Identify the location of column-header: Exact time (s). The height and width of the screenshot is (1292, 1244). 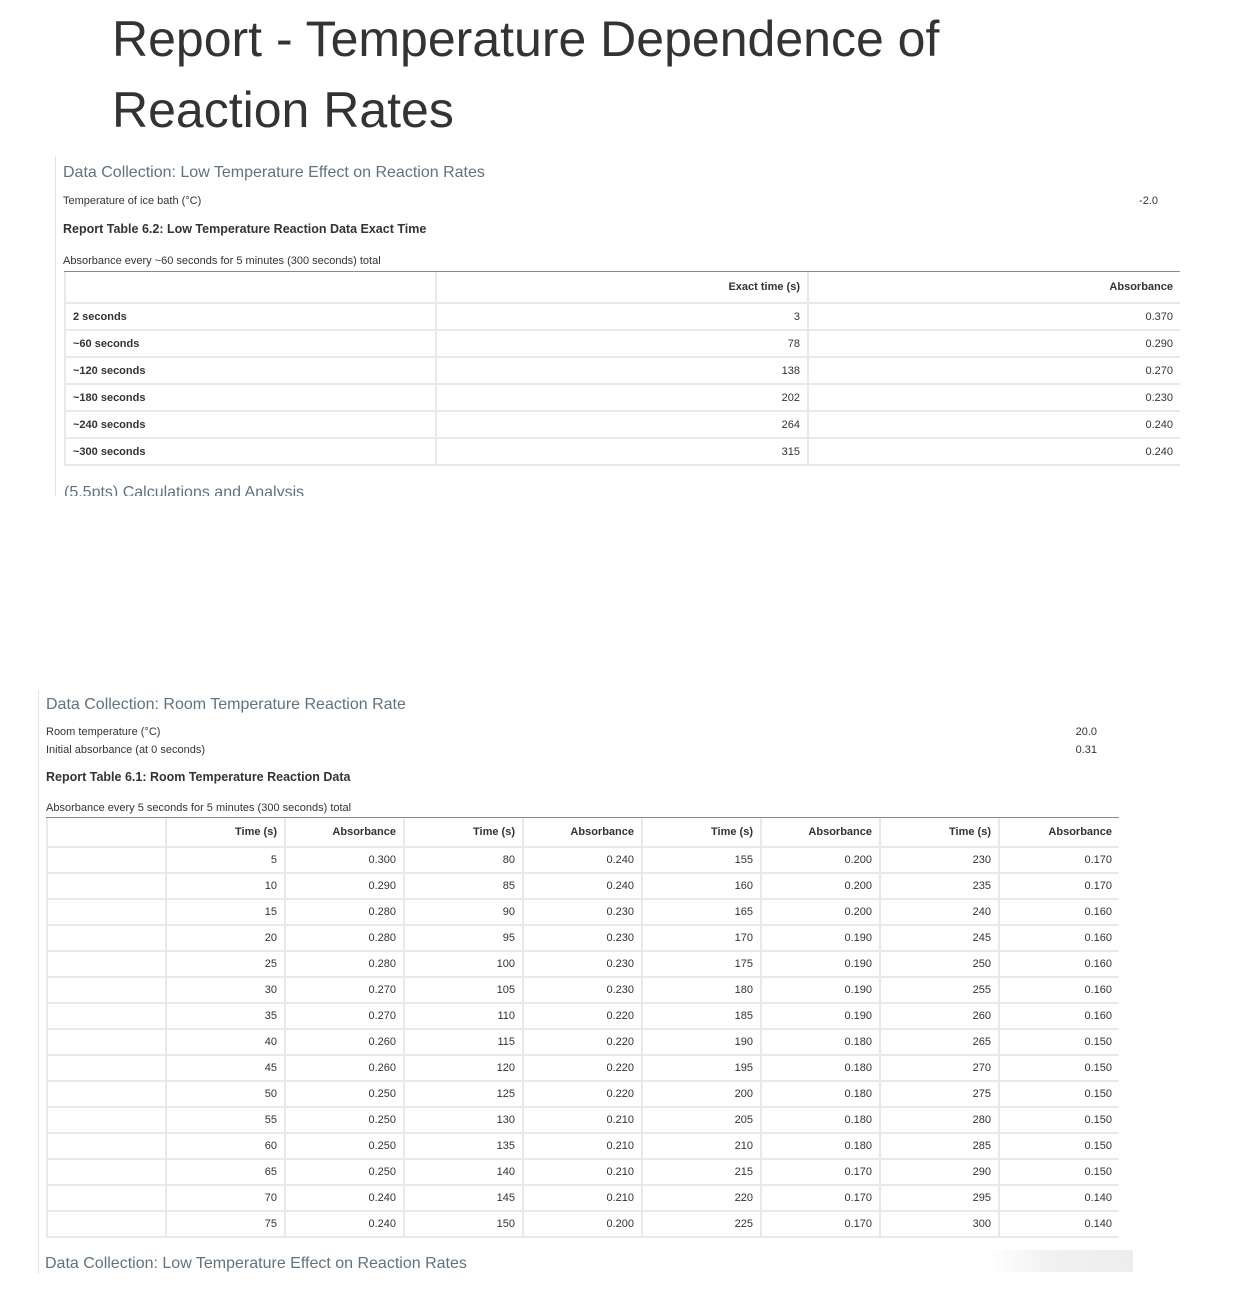
(621, 288).